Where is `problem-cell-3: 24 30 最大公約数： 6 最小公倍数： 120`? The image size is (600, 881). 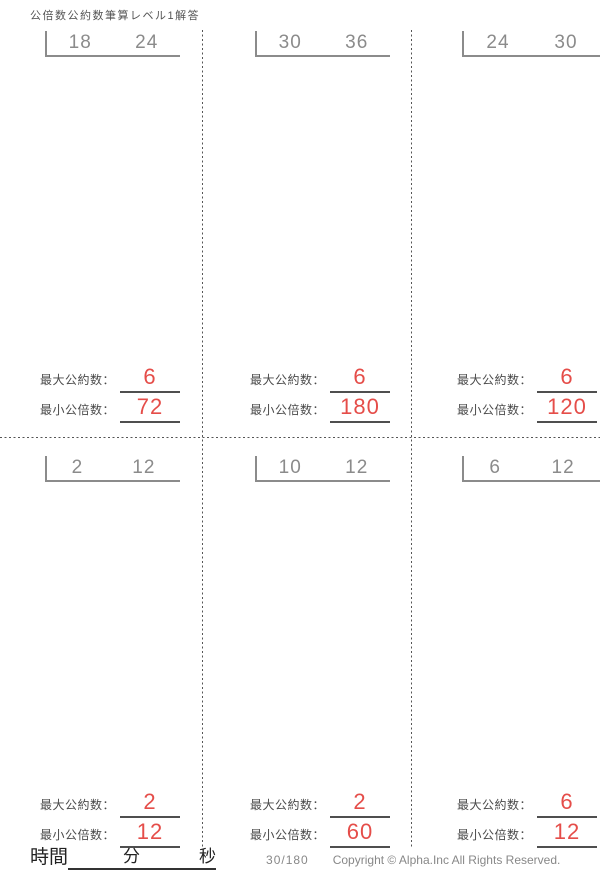
problem-cell-3: 24 30 最大公約数： 6 最小公倍数： 120 is located at coordinates (523, 228).